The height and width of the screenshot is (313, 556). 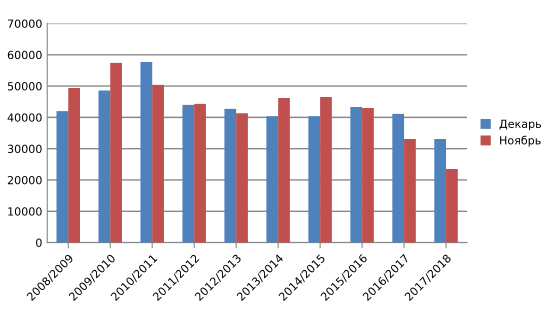 I want to click on y-tick-label: 20000, so click(x=25, y=180).